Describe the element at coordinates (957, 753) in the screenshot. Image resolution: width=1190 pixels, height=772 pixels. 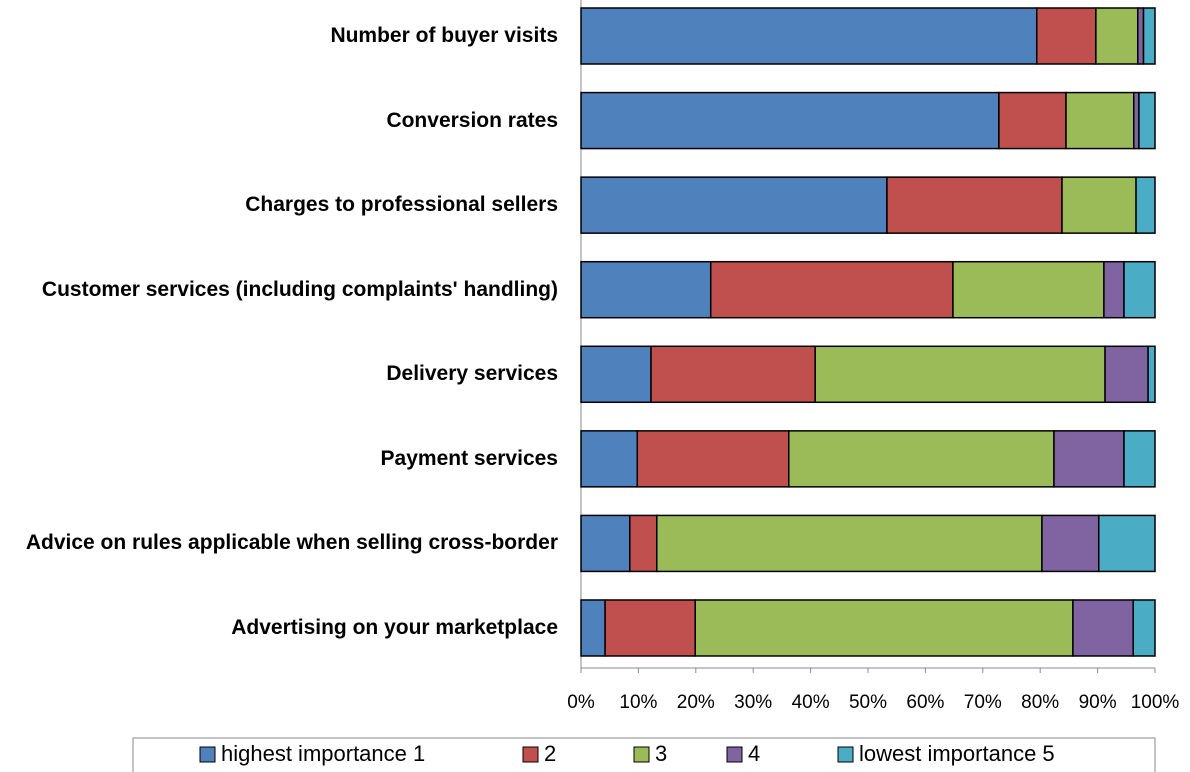
I see `legend-label: lowest importance 5` at that location.